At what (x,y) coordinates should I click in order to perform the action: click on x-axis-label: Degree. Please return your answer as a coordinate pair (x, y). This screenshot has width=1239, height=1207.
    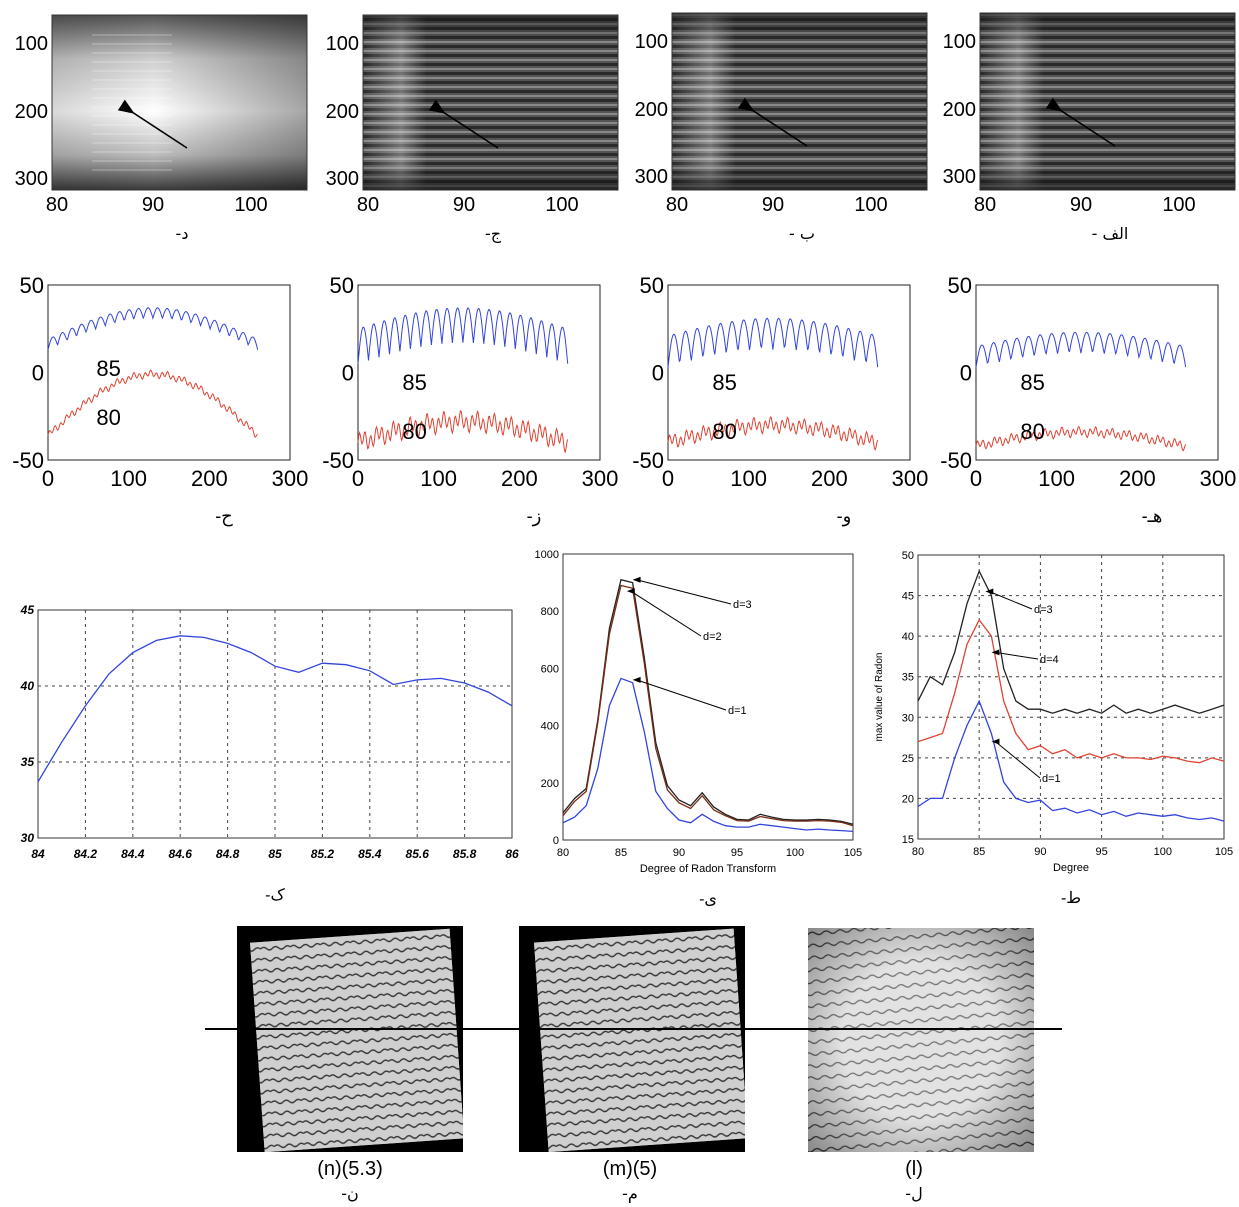
    Looking at the image, I should click on (1071, 868).